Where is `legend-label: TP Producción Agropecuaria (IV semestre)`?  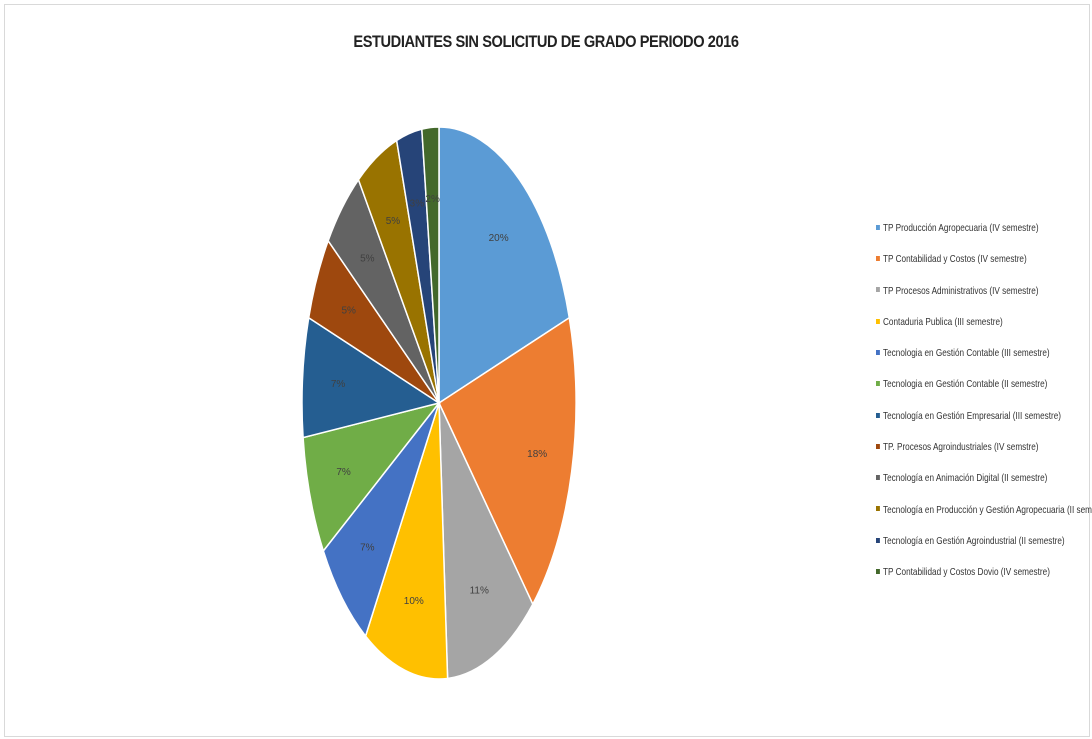 legend-label: TP Producción Agropecuaria (IV semestre) is located at coordinates (961, 228).